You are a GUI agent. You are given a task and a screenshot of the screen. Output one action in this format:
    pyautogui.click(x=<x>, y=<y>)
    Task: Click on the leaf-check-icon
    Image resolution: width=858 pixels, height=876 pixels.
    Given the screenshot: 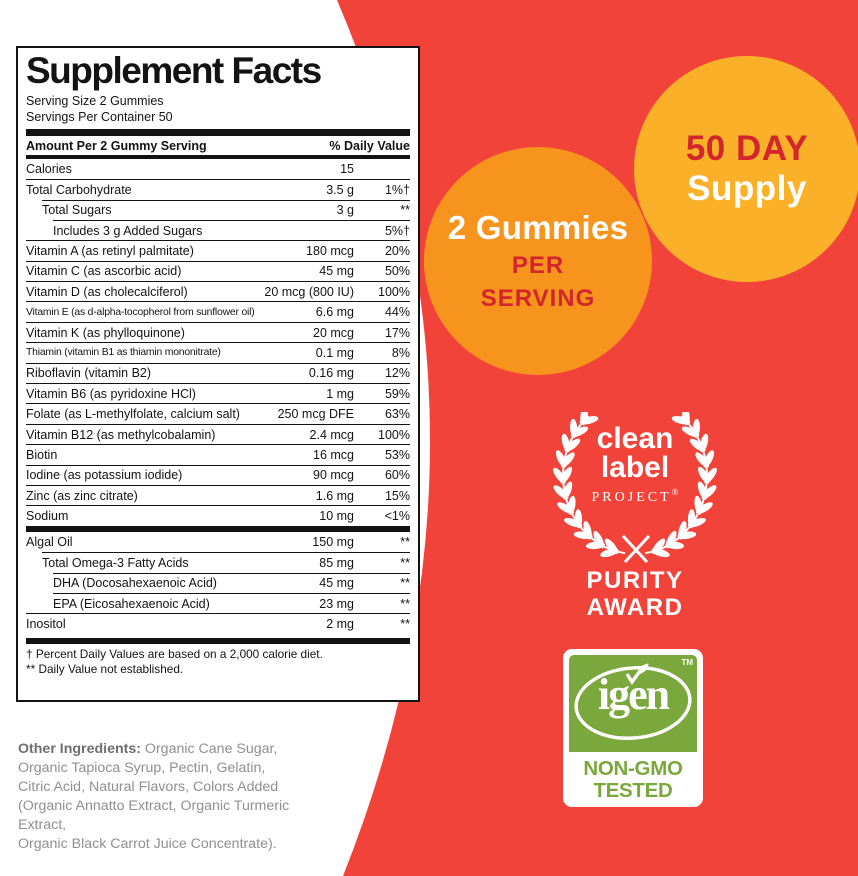 What is the action you would take?
    pyautogui.click(x=637, y=674)
    